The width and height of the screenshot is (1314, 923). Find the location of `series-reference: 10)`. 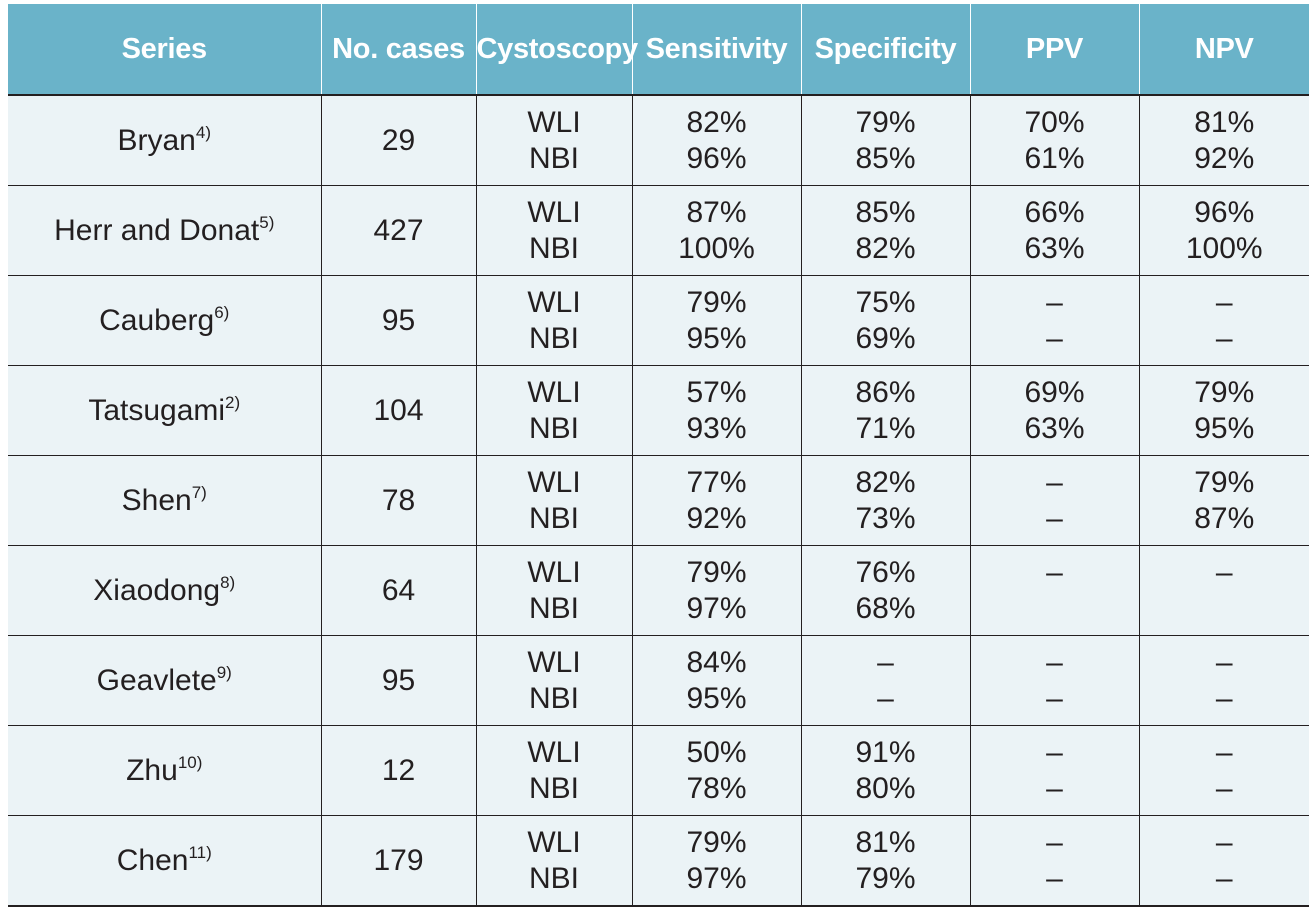

series-reference: 10) is located at coordinates (190, 762).